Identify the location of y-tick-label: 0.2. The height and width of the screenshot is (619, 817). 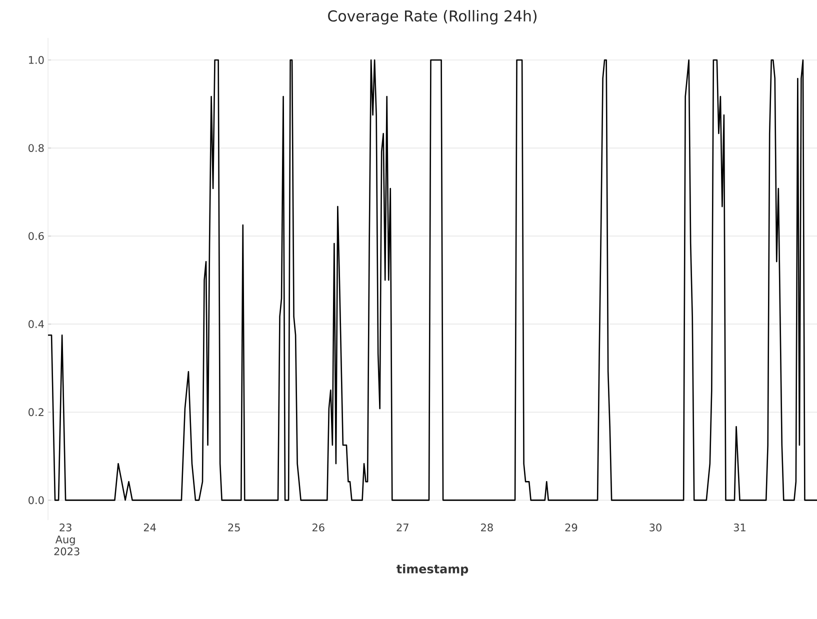
(36, 412).